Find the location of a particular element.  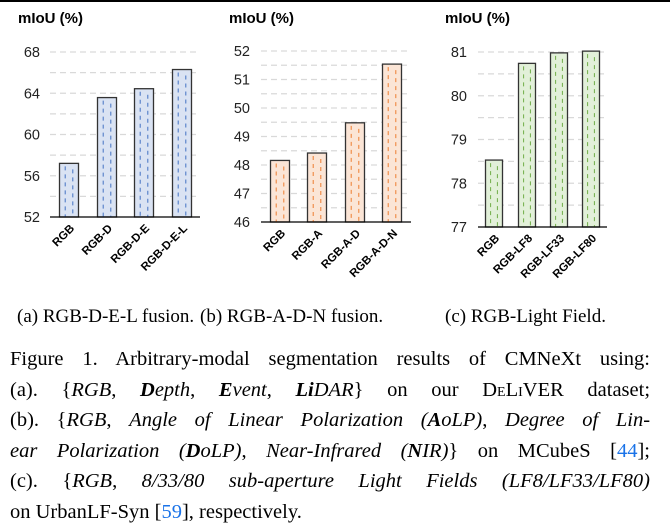

caption-line: on UrbanLF-Syn [59], respectively. is located at coordinates (330, 512).